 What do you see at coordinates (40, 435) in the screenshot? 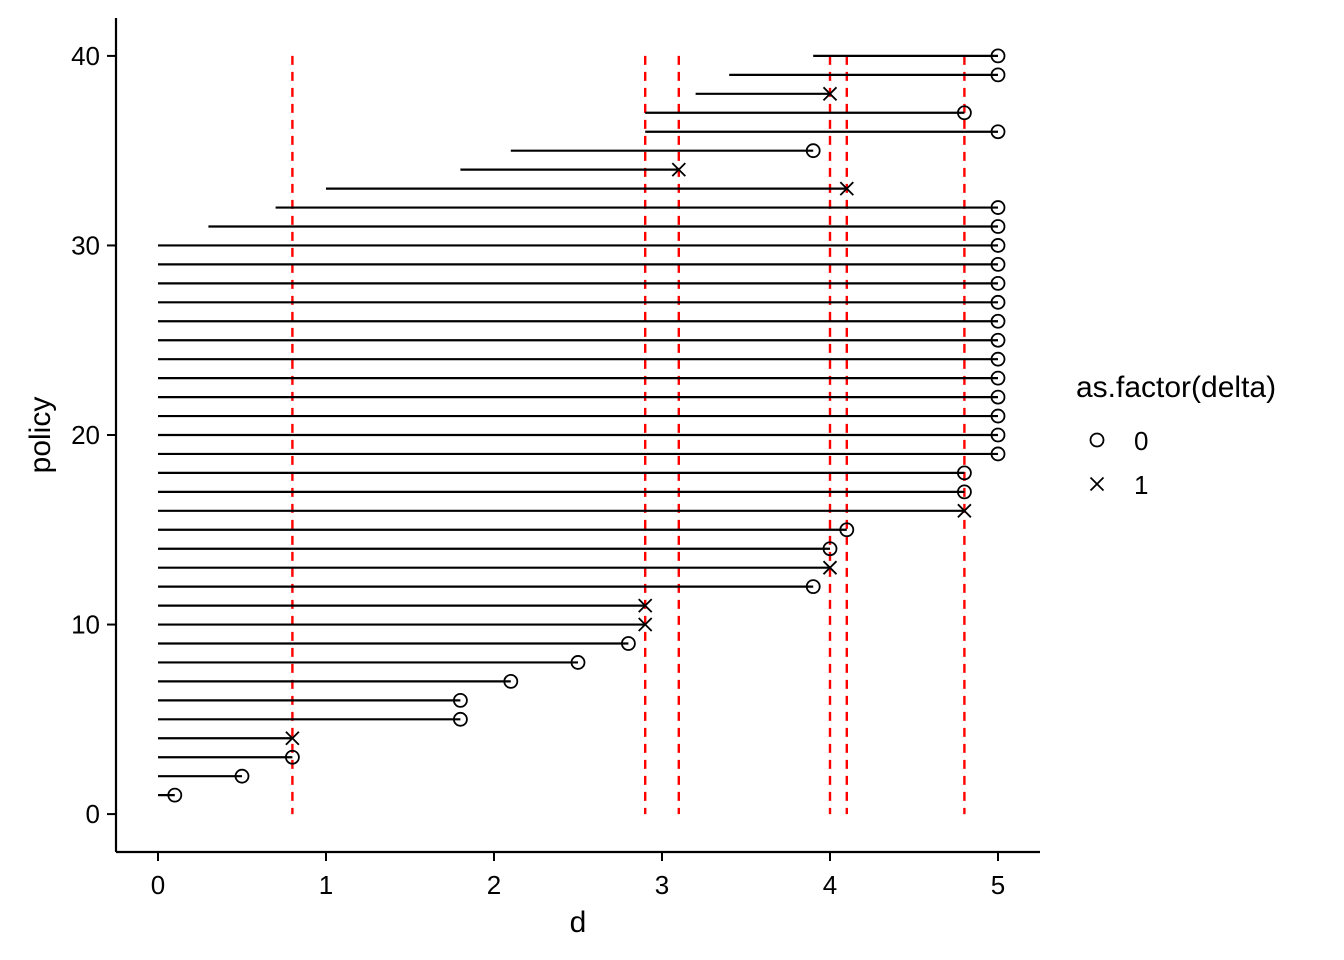
I see `y-axis-label: policy` at bounding box center [40, 435].